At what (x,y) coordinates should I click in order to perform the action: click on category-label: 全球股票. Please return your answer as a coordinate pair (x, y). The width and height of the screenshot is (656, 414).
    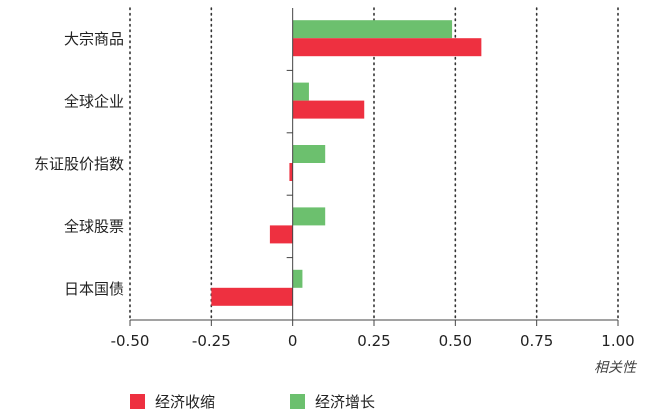
    Looking at the image, I should click on (94, 226).